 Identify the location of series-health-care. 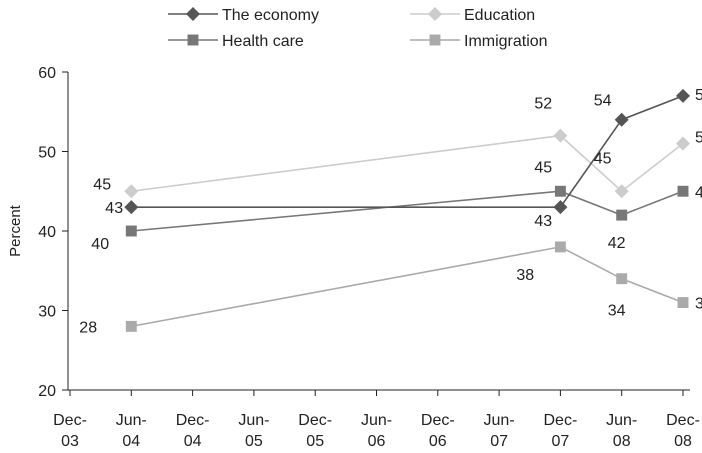
(407, 211).